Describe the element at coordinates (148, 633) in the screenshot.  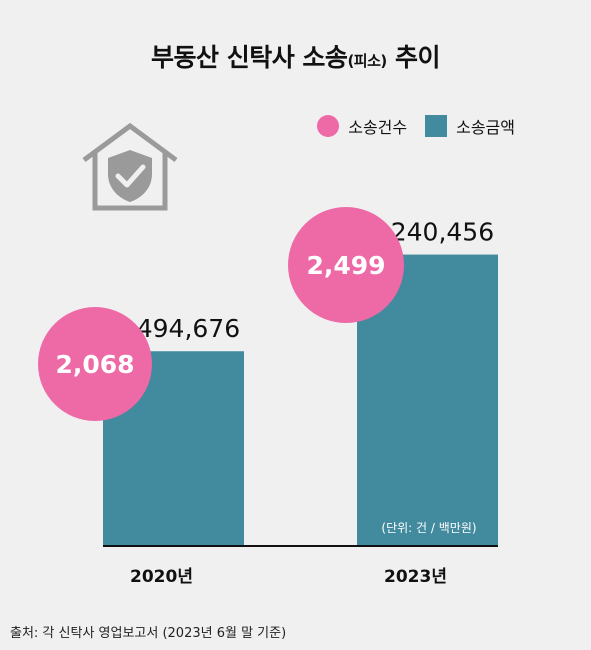
I see `source-note: 출처: 각 신탁사 영업보고서 (2023년 6월 말 기준)` at that location.